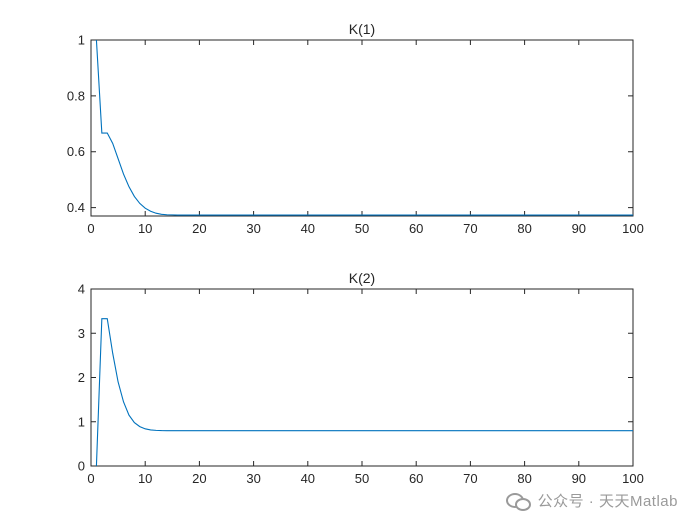 This screenshot has width=700, height=525. Describe the element at coordinates (362, 29) in the screenshot. I see `plot-title: K(1)` at that location.